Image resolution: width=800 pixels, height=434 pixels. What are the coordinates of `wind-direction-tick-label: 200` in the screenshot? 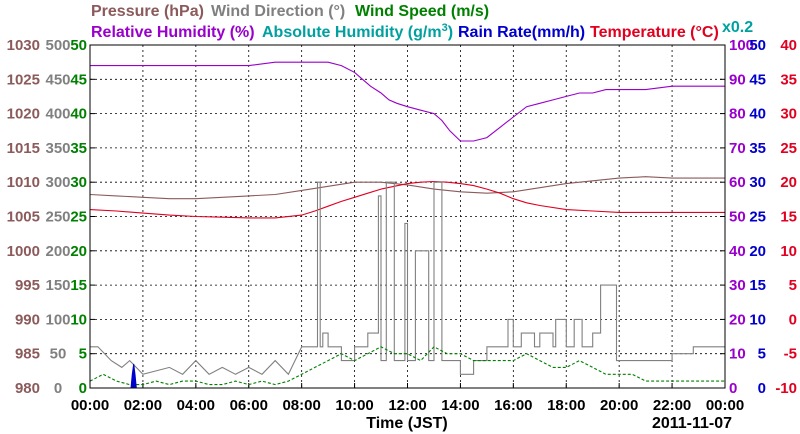 It's located at (57, 251).